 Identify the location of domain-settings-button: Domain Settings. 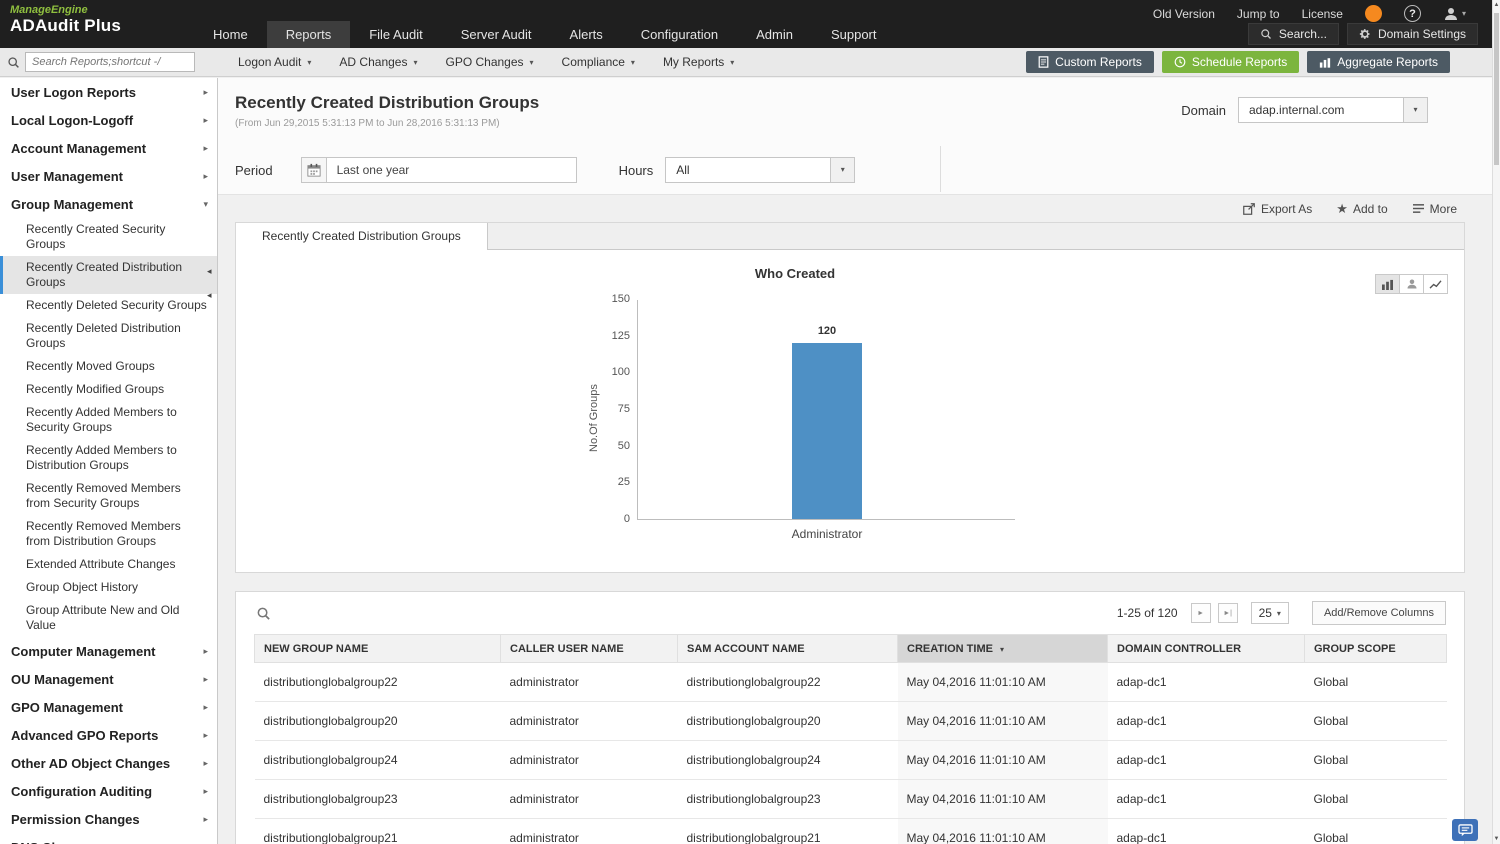
(1412, 34).